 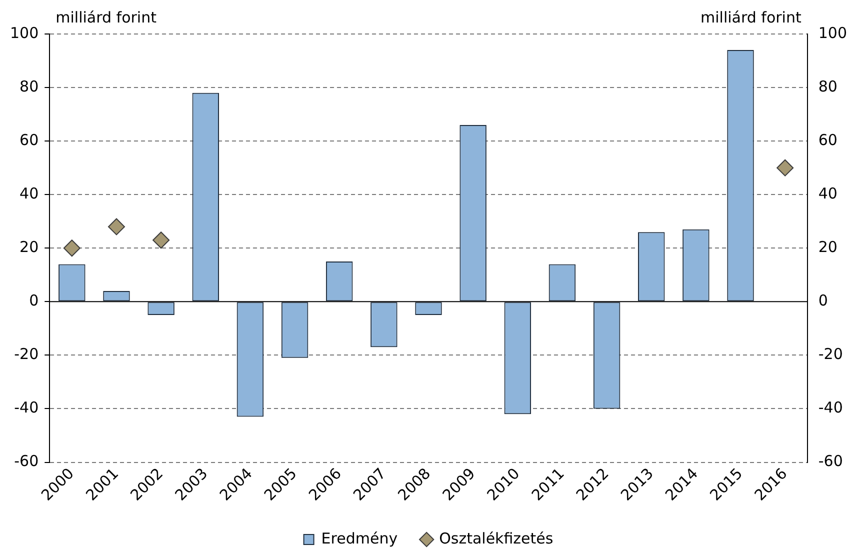 What do you see at coordinates (823, 301) in the screenshot?
I see `y2-tick-label: 0` at bounding box center [823, 301].